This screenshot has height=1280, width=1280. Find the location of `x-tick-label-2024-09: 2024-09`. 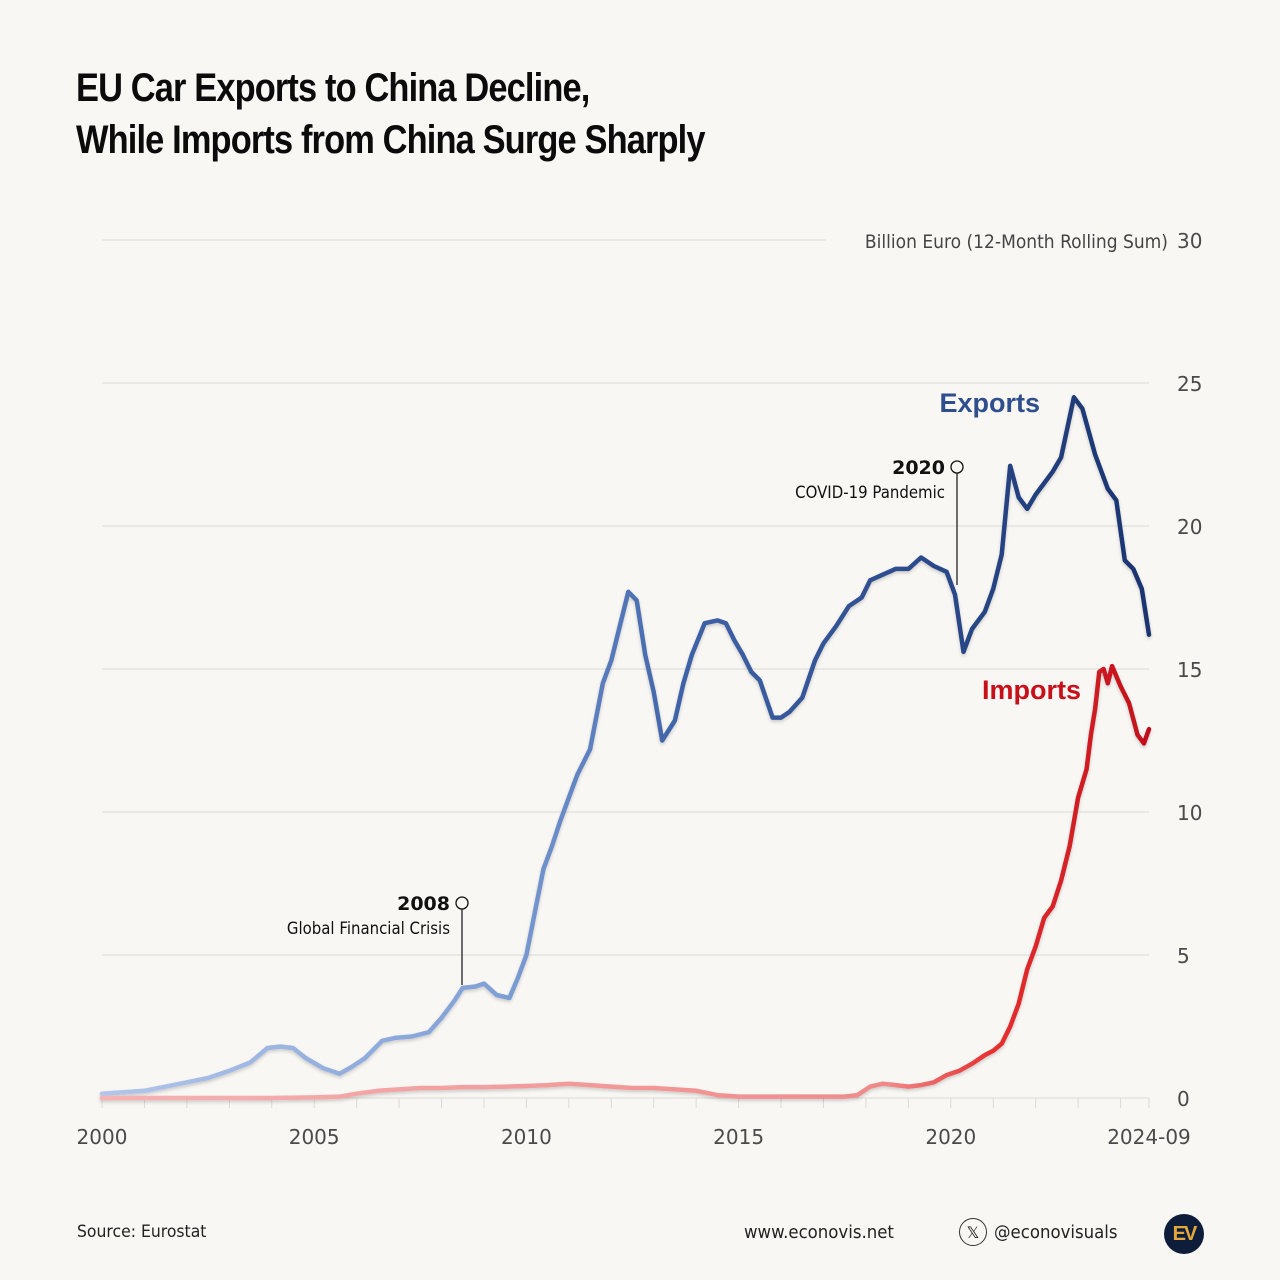

x-tick-label-2024-09: 2024-09 is located at coordinates (1149, 1137).